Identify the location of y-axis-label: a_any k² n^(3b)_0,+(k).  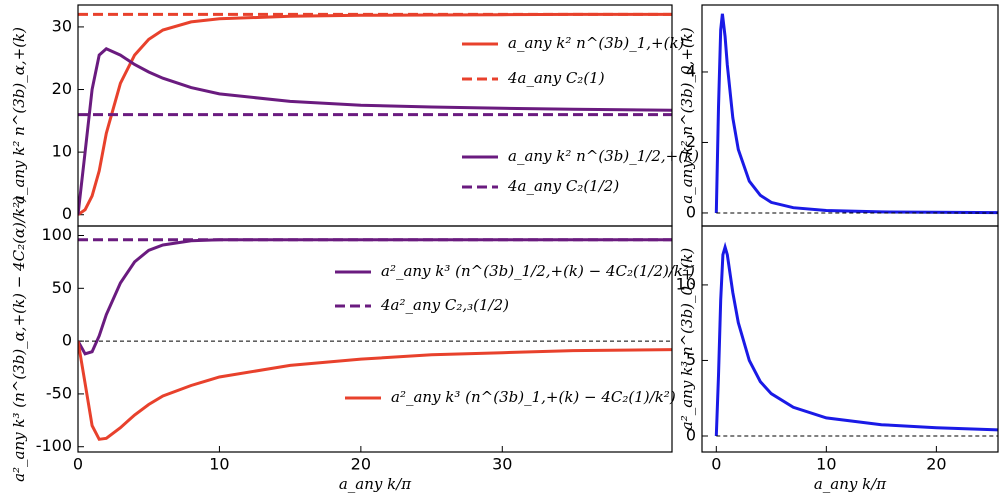
(687, 115).